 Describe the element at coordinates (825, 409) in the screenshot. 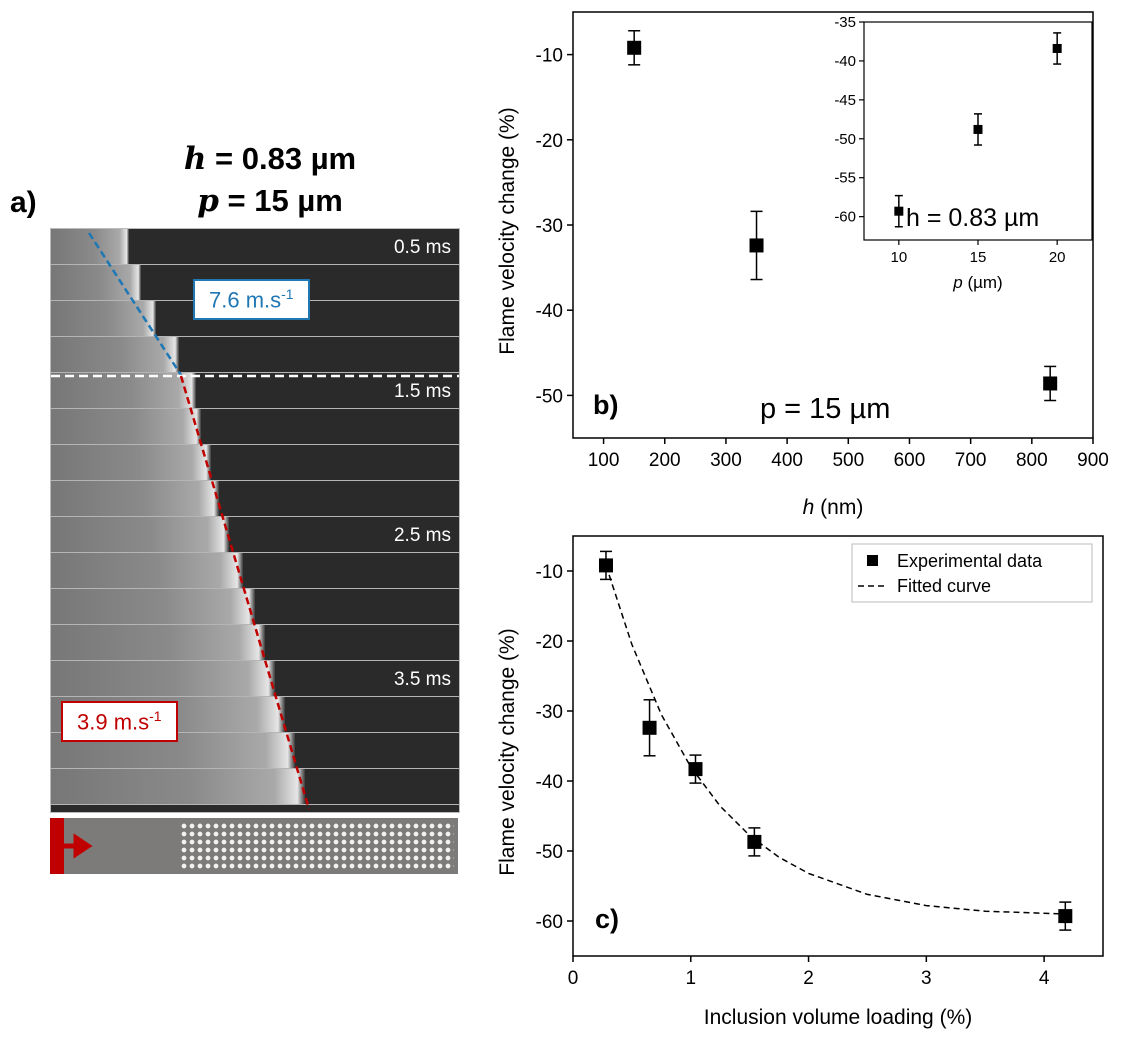

I see `annotation-p: p = 15 µm` at that location.